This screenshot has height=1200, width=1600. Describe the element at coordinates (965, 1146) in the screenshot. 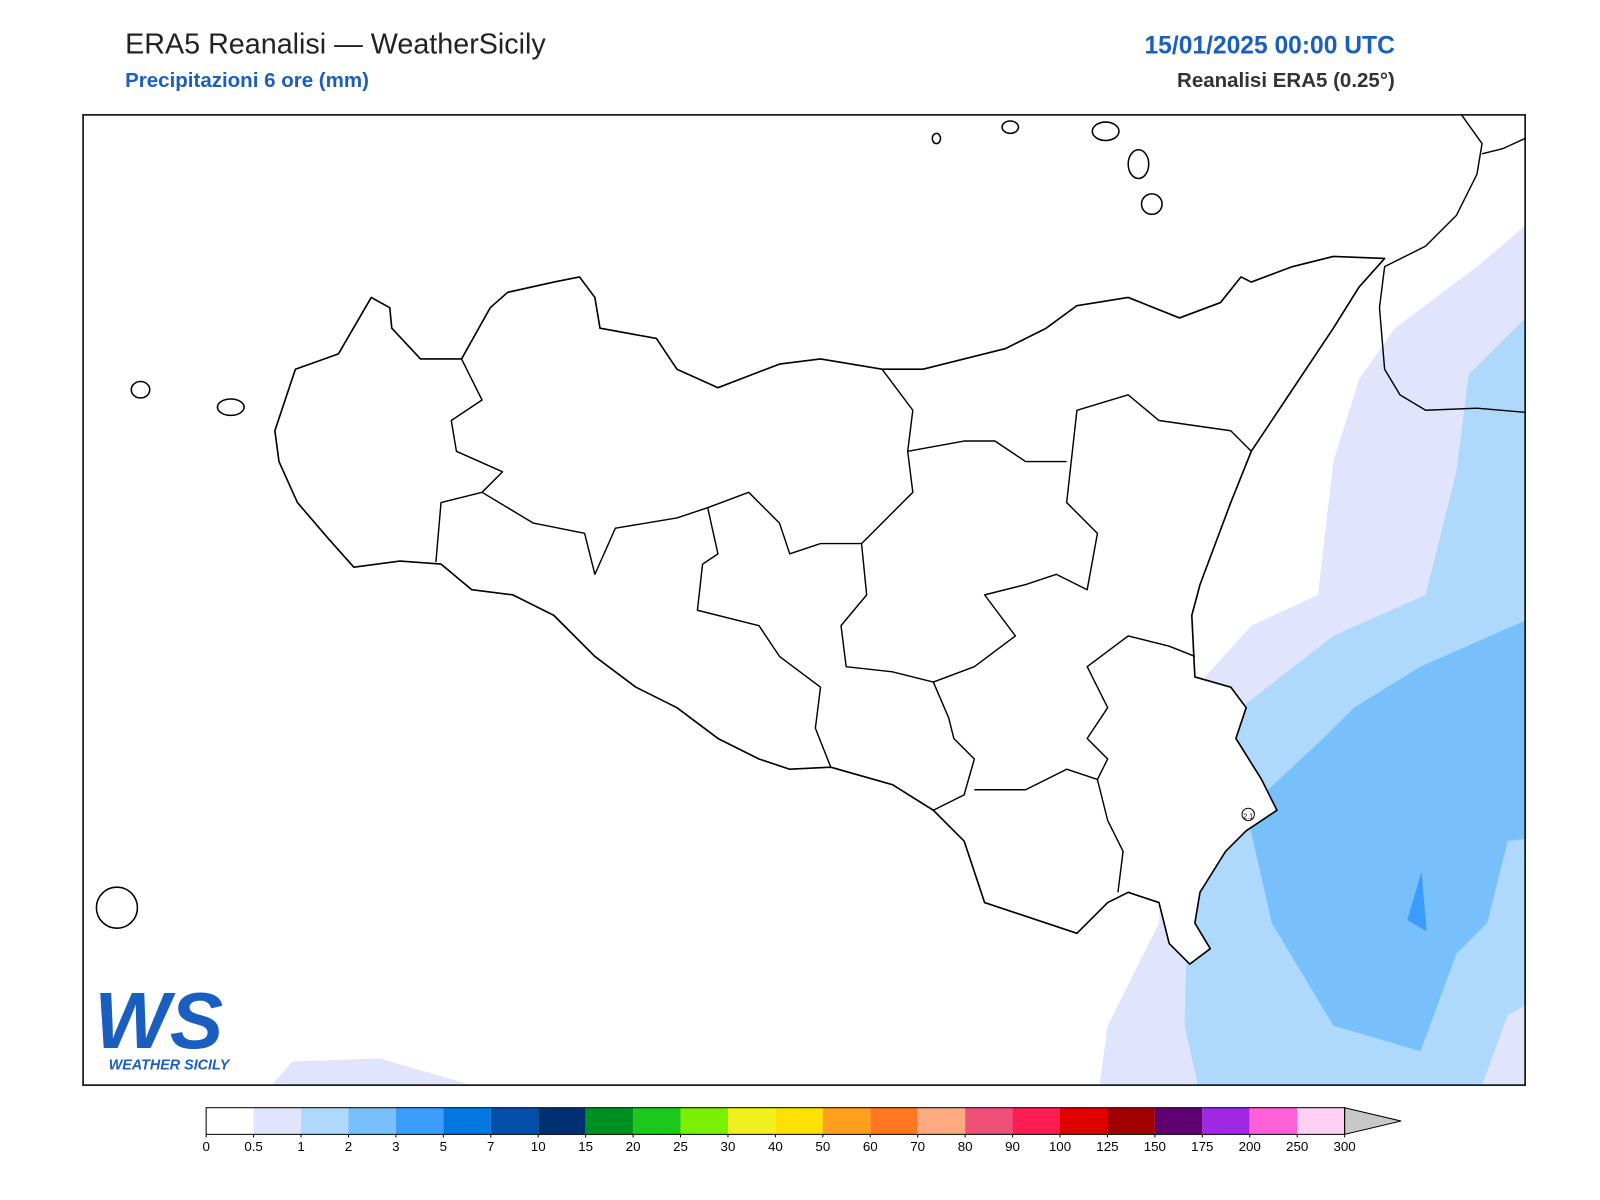

I see `colorbar-label: 80` at that location.